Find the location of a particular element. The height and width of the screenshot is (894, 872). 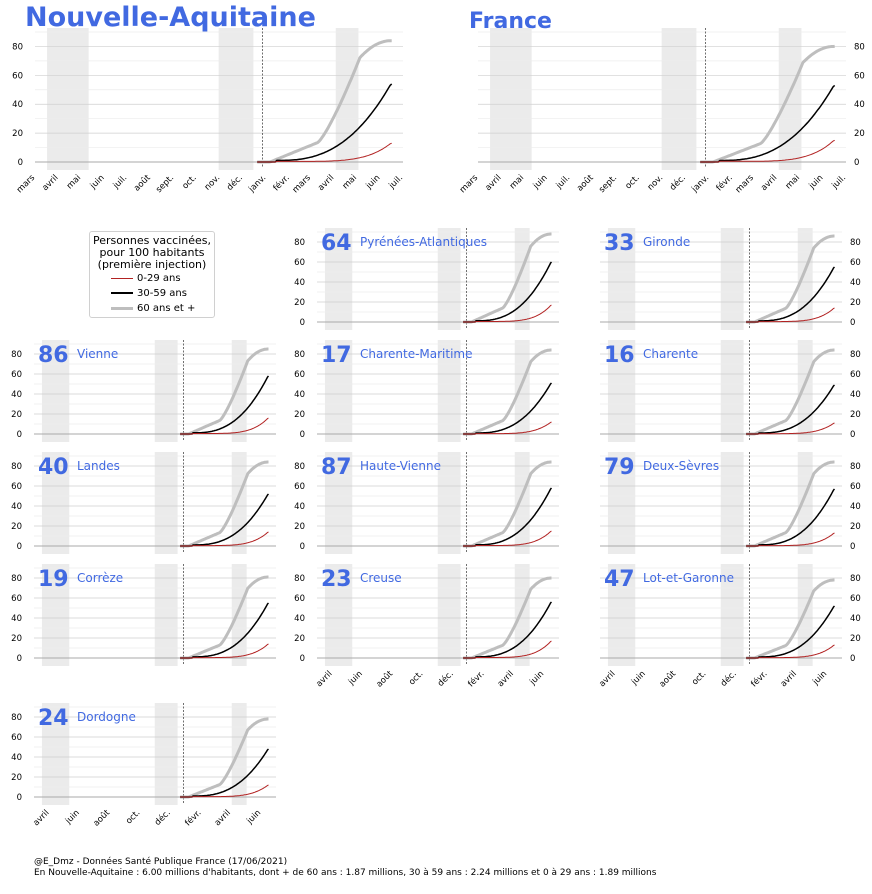

department-code: 17 is located at coordinates (336, 355).